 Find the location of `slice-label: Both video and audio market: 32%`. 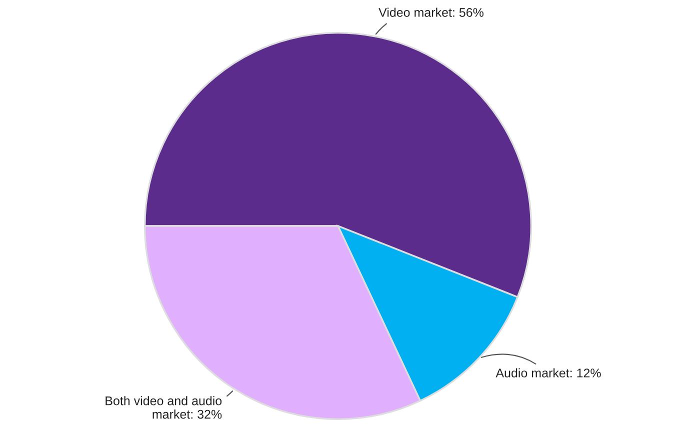

slice-label: Both video and audio market: 32% is located at coordinates (164, 407).